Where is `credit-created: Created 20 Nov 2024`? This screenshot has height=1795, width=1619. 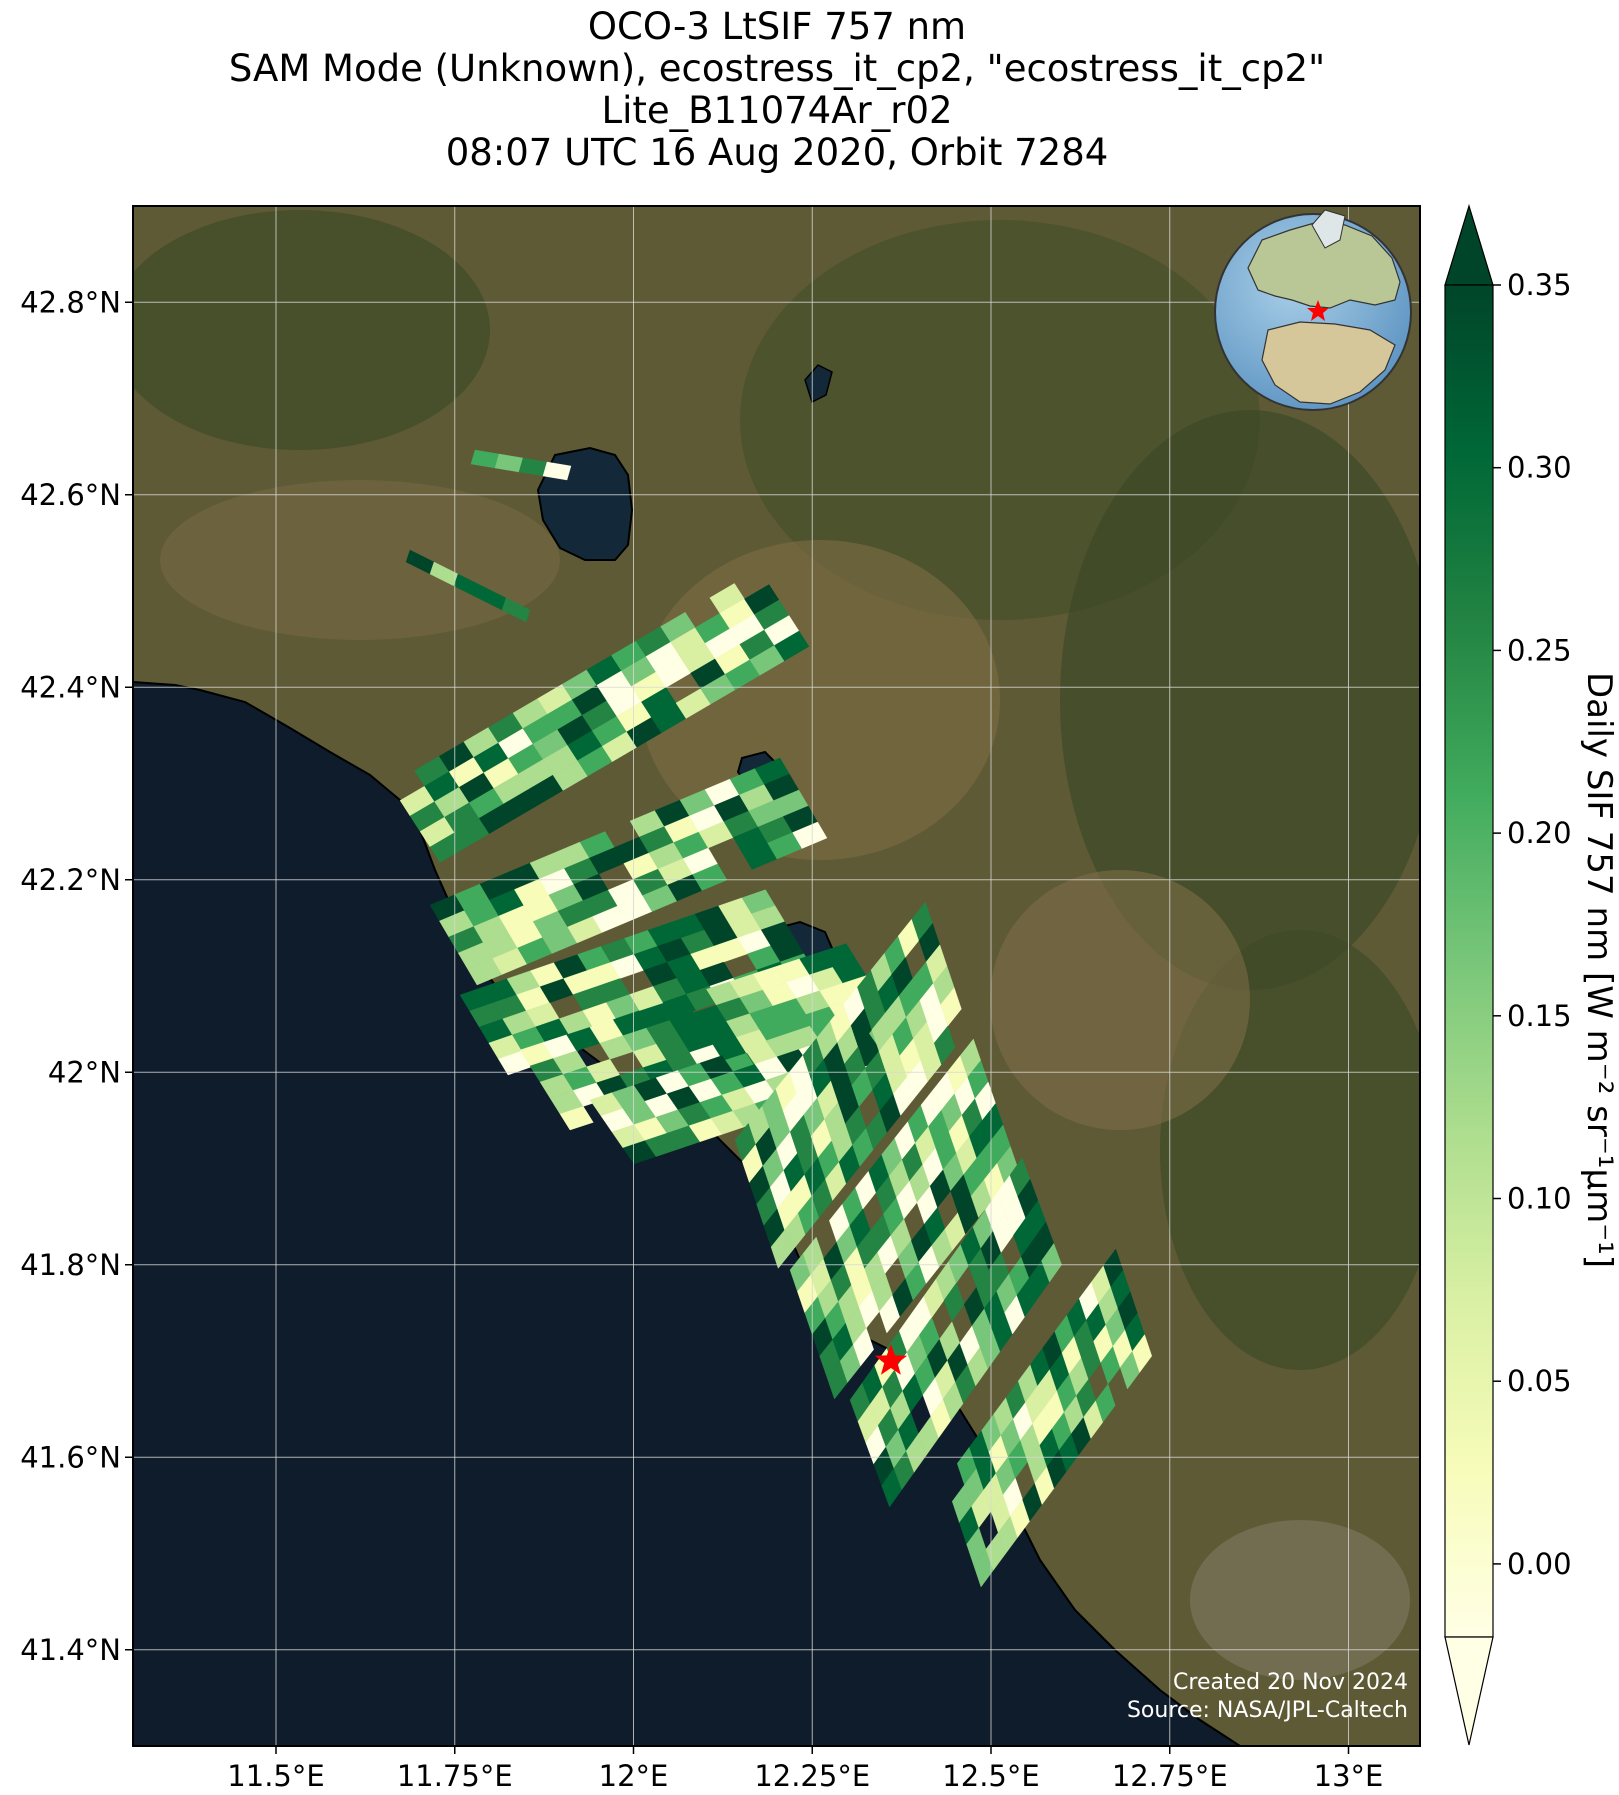
credit-created: Created 20 Nov 2024 is located at coordinates (1290, 1682).